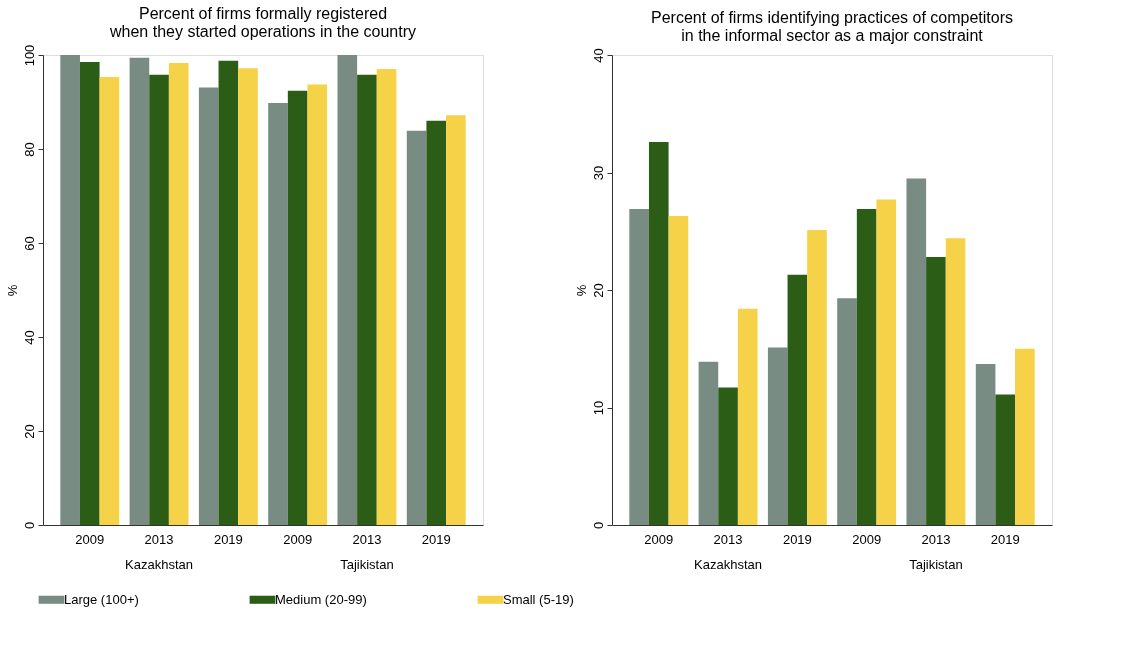  I want to click on y-tick-label: 100, so click(29, 55).